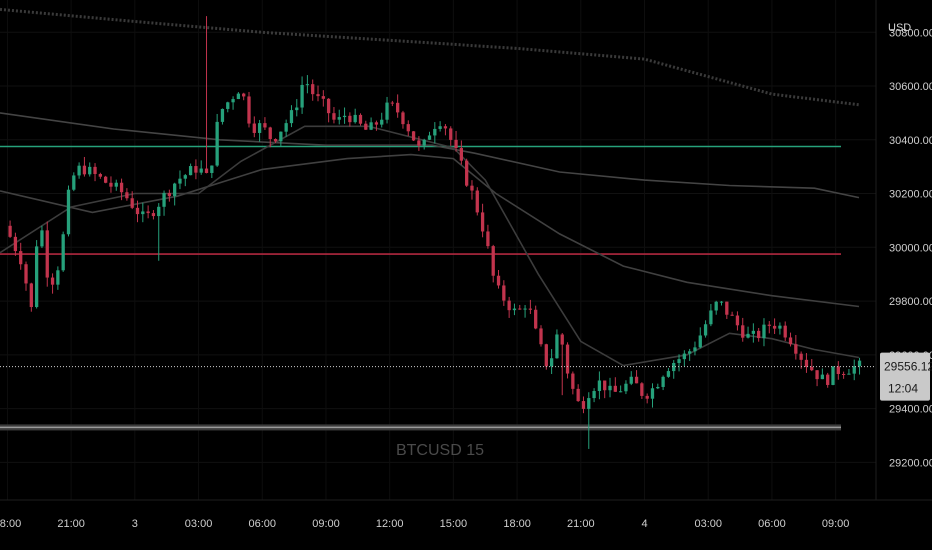 The image size is (932, 550). What do you see at coordinates (899, 28) in the screenshot?
I see `price-axis-unit: USD` at bounding box center [899, 28].